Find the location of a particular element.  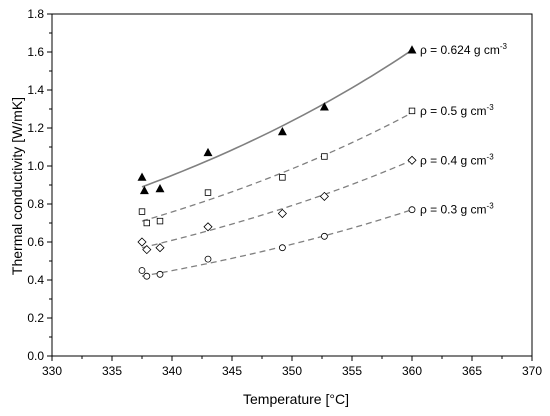

series-label-text: ρ = 0.624 g cm is located at coordinates (460, 50).